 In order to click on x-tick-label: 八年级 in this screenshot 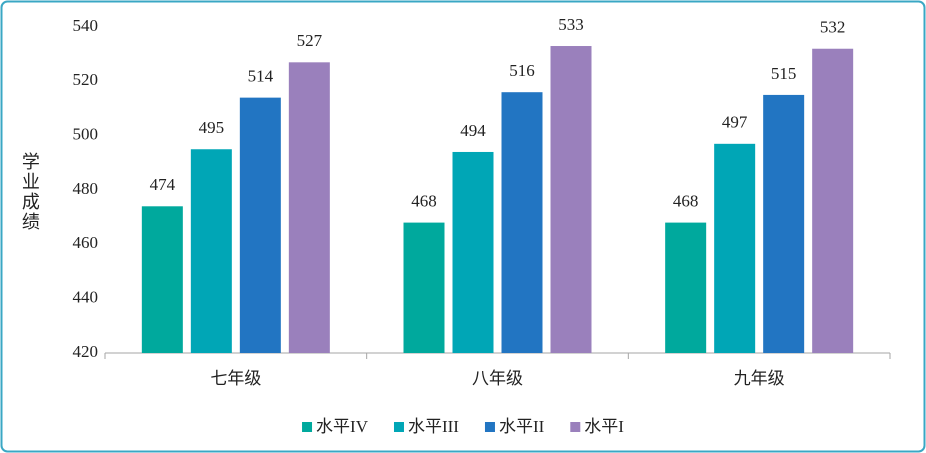, I will do `click(497, 378)`.